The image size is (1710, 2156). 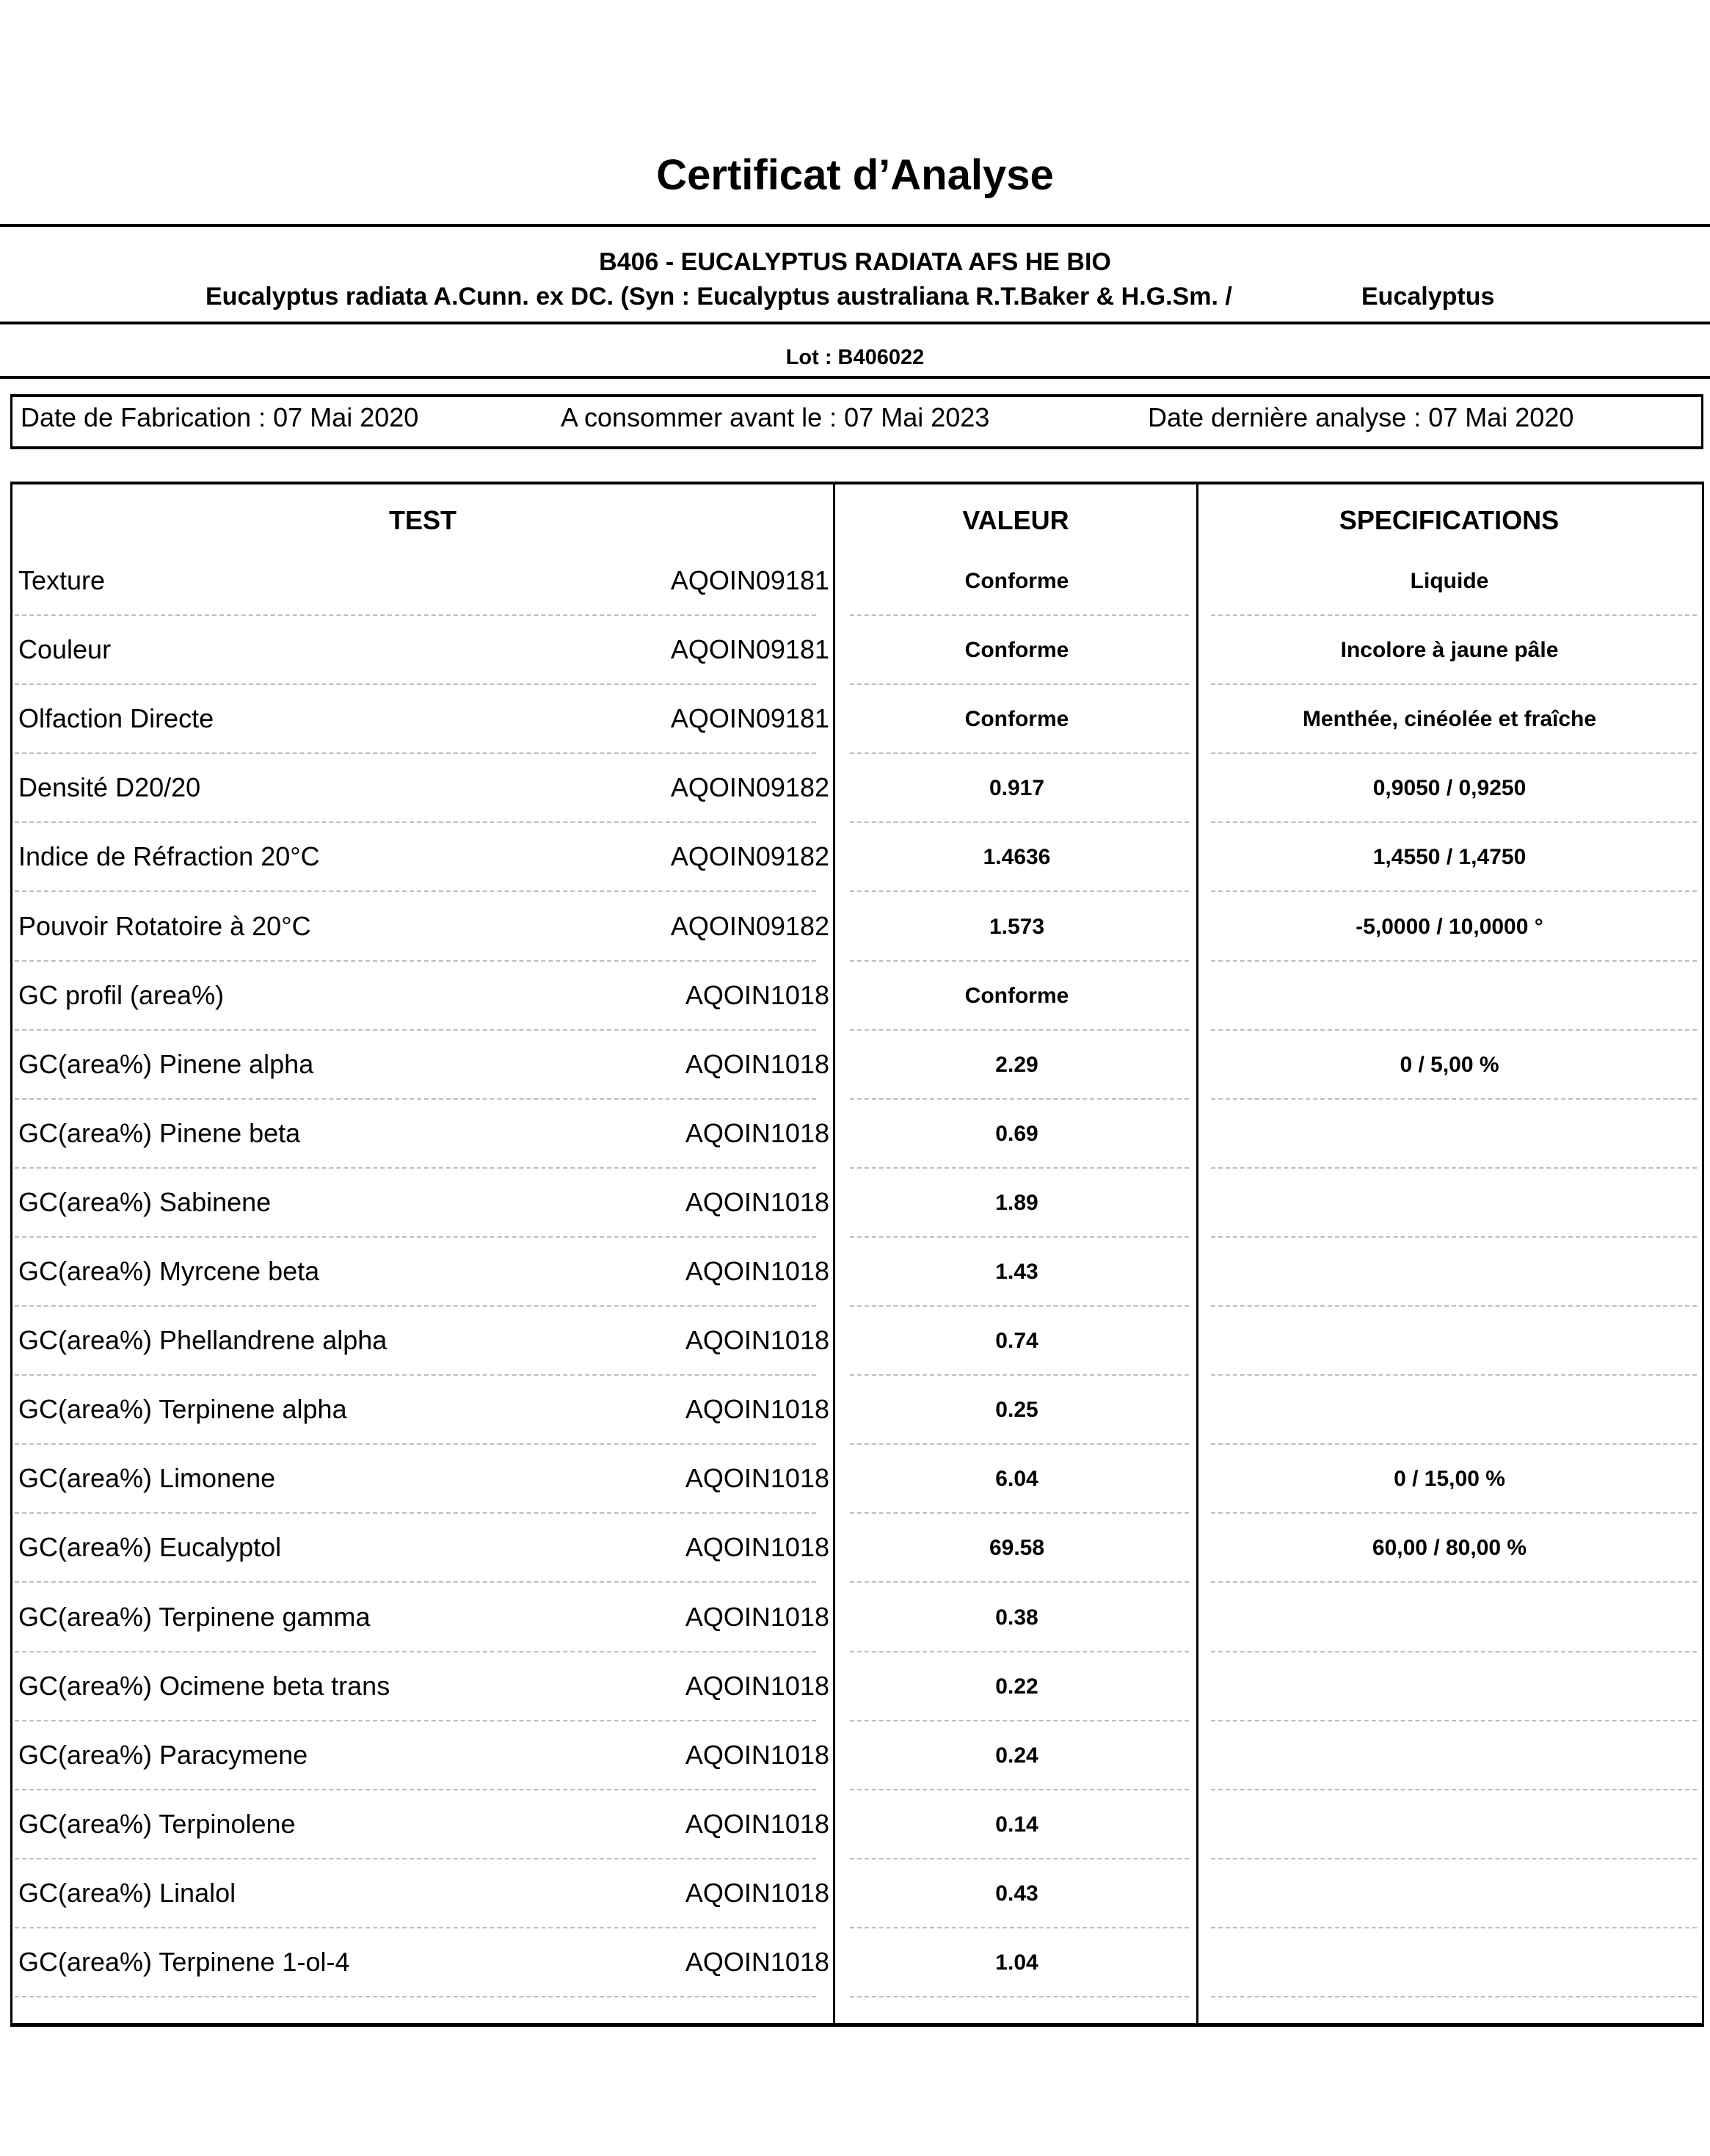 I want to click on test-value: 0.69, so click(x=1016, y=1133).